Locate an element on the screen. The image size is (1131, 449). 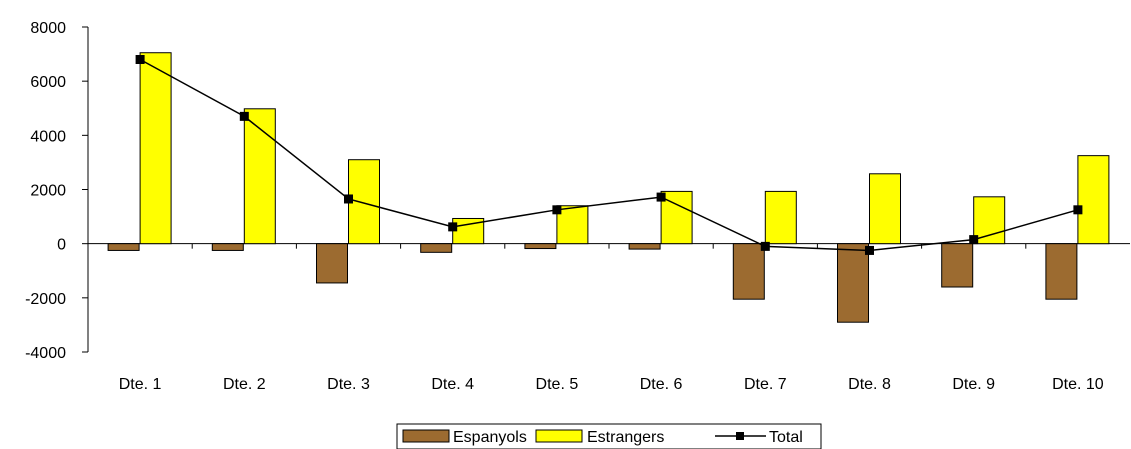
legend-label-espanyols: Espanyols is located at coordinates (490, 437).